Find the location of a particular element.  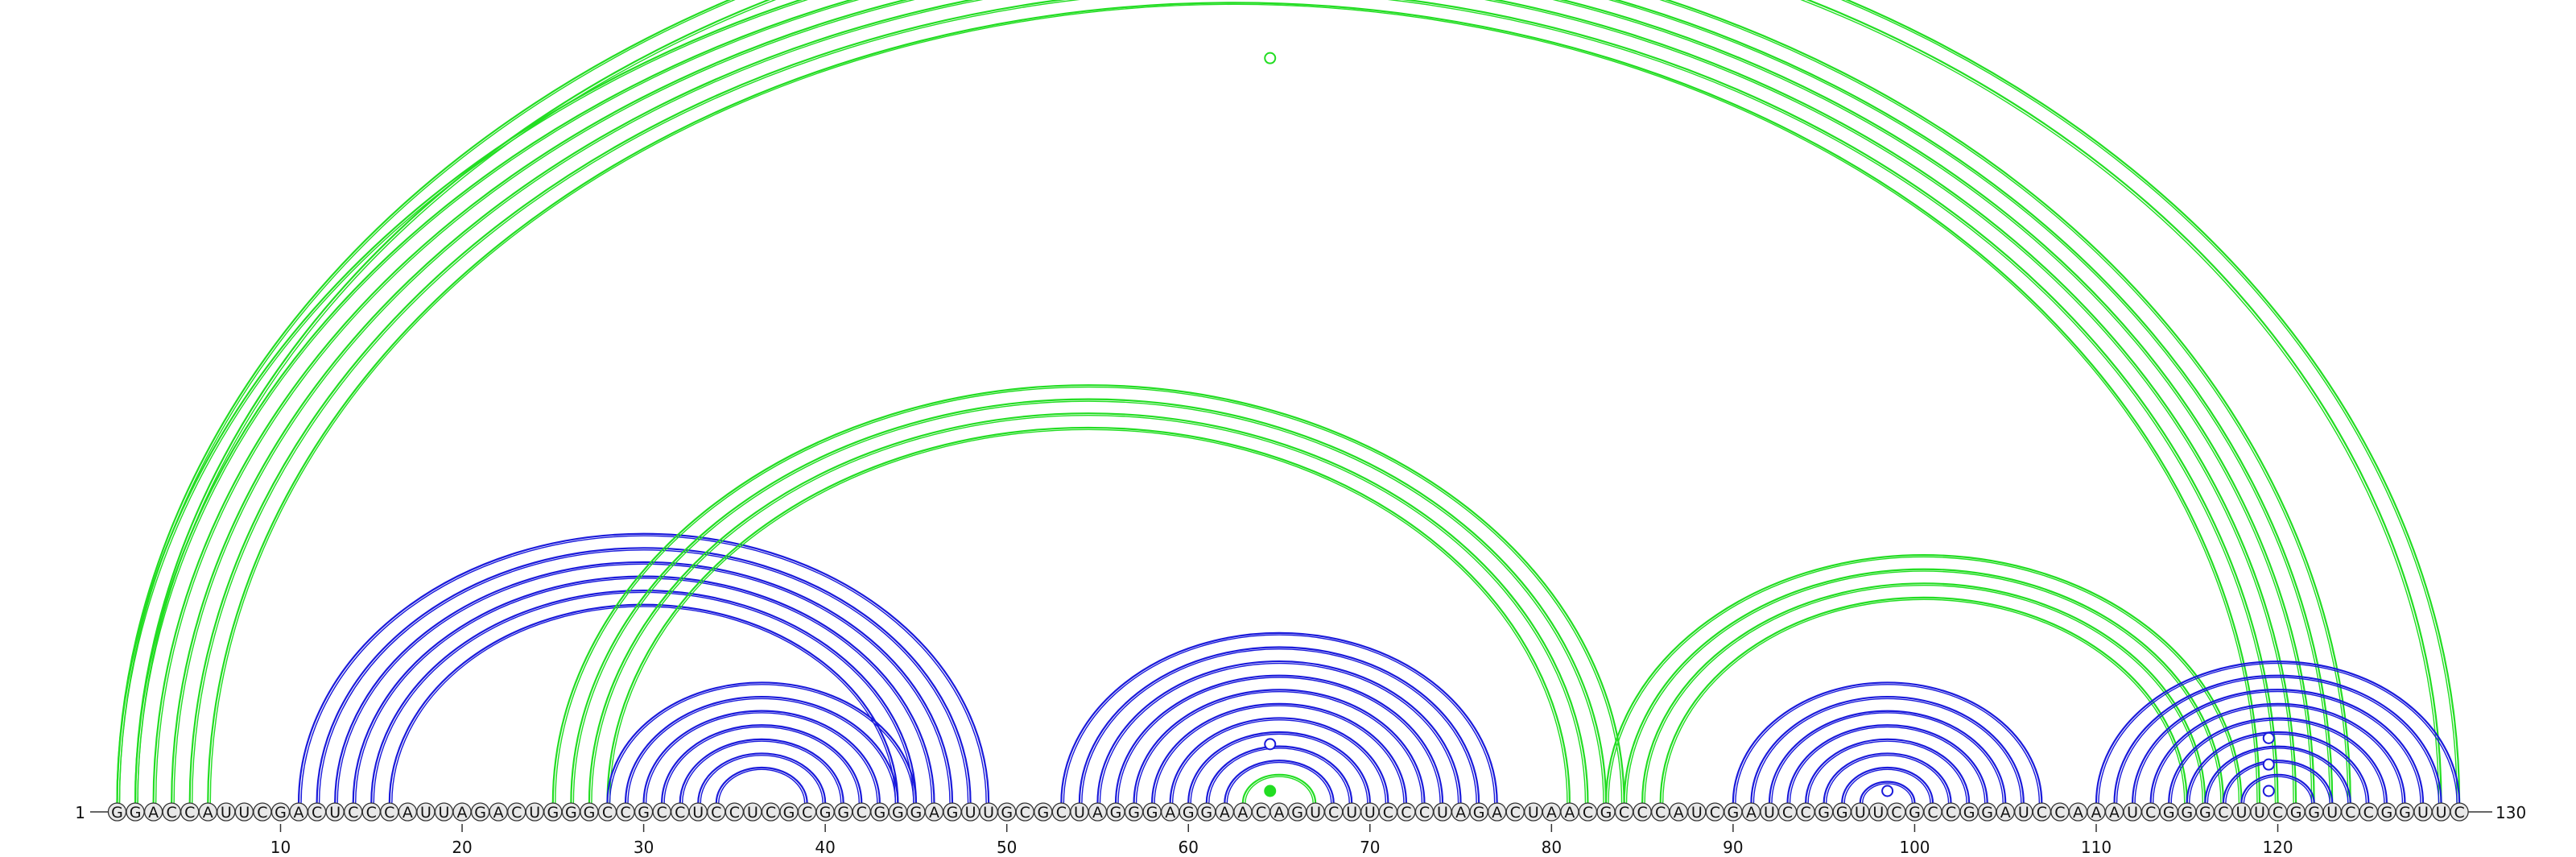

tick-label: 70 is located at coordinates (1370, 847).